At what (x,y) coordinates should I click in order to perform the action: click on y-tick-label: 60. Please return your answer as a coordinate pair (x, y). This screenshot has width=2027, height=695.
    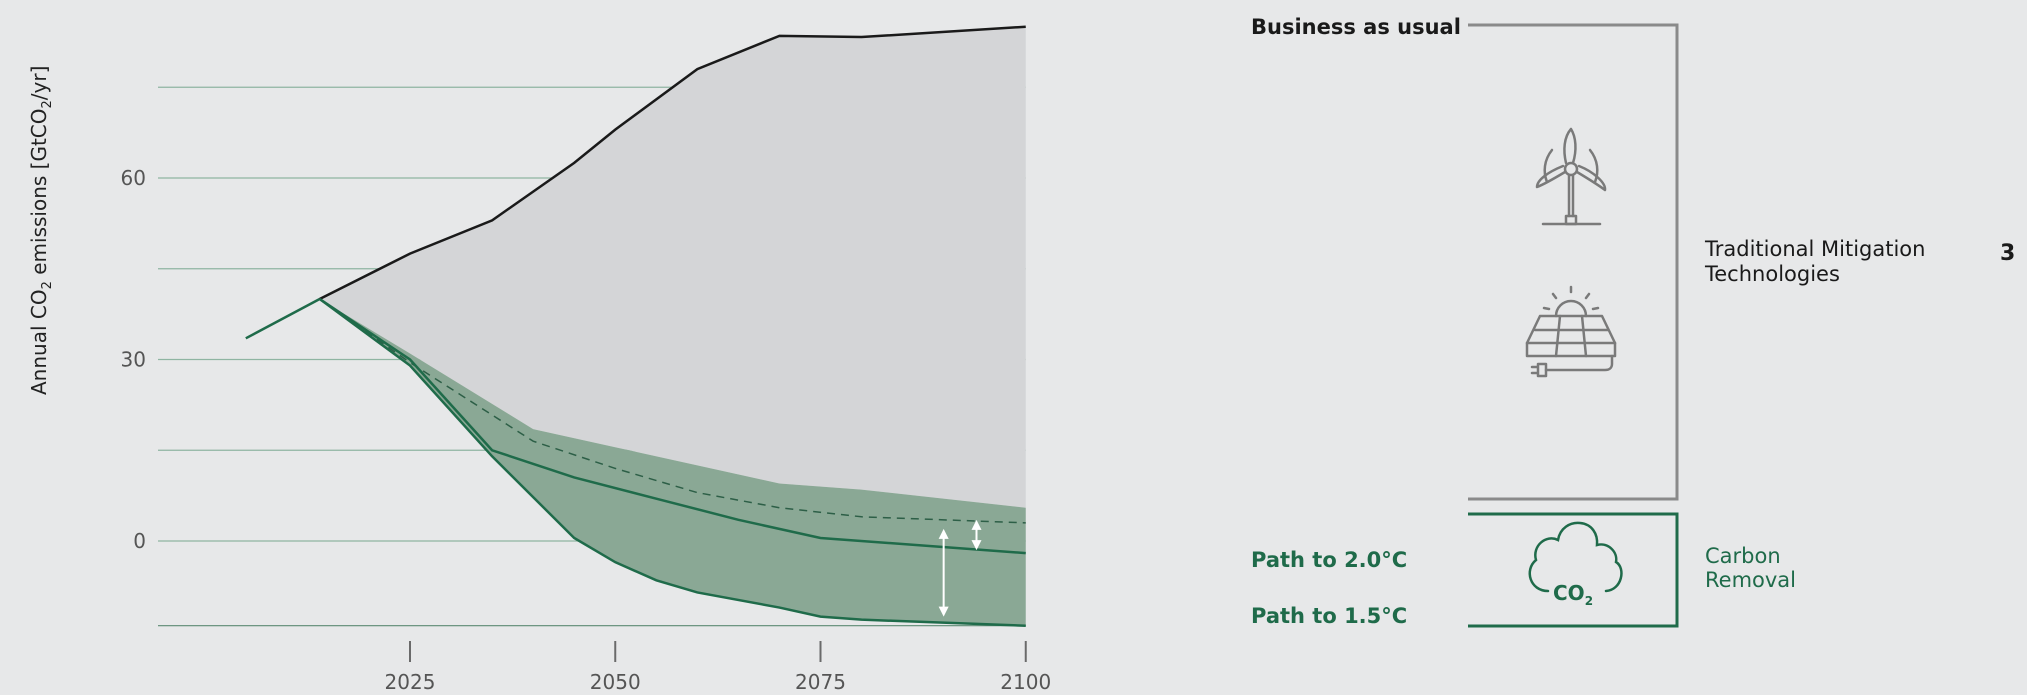
    Looking at the image, I should click on (133, 178).